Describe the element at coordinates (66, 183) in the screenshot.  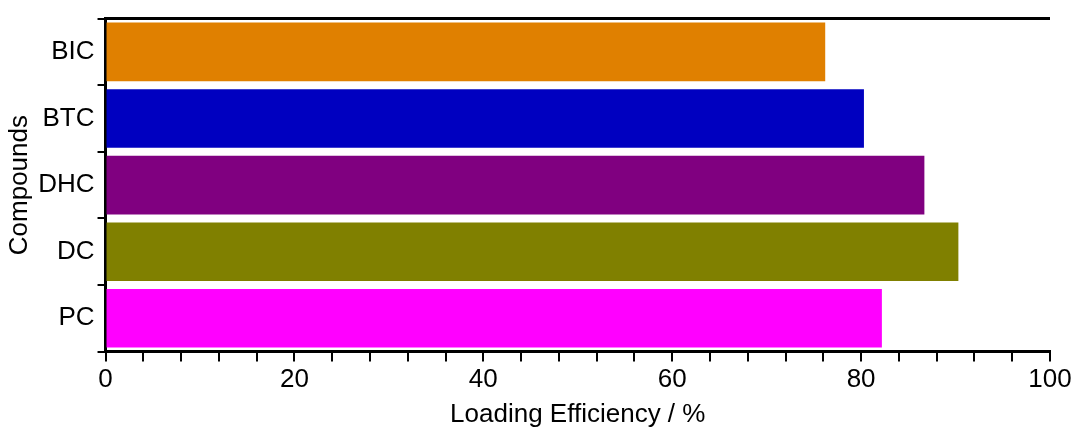
I see `y-tick-label: DHC` at that location.